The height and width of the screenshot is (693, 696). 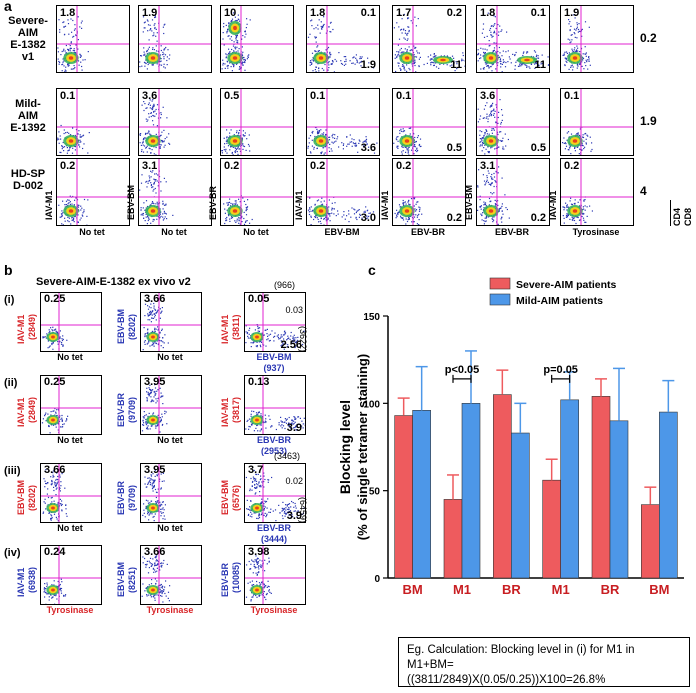 I want to click on x-axis-count: (937), so click(x=274, y=368).